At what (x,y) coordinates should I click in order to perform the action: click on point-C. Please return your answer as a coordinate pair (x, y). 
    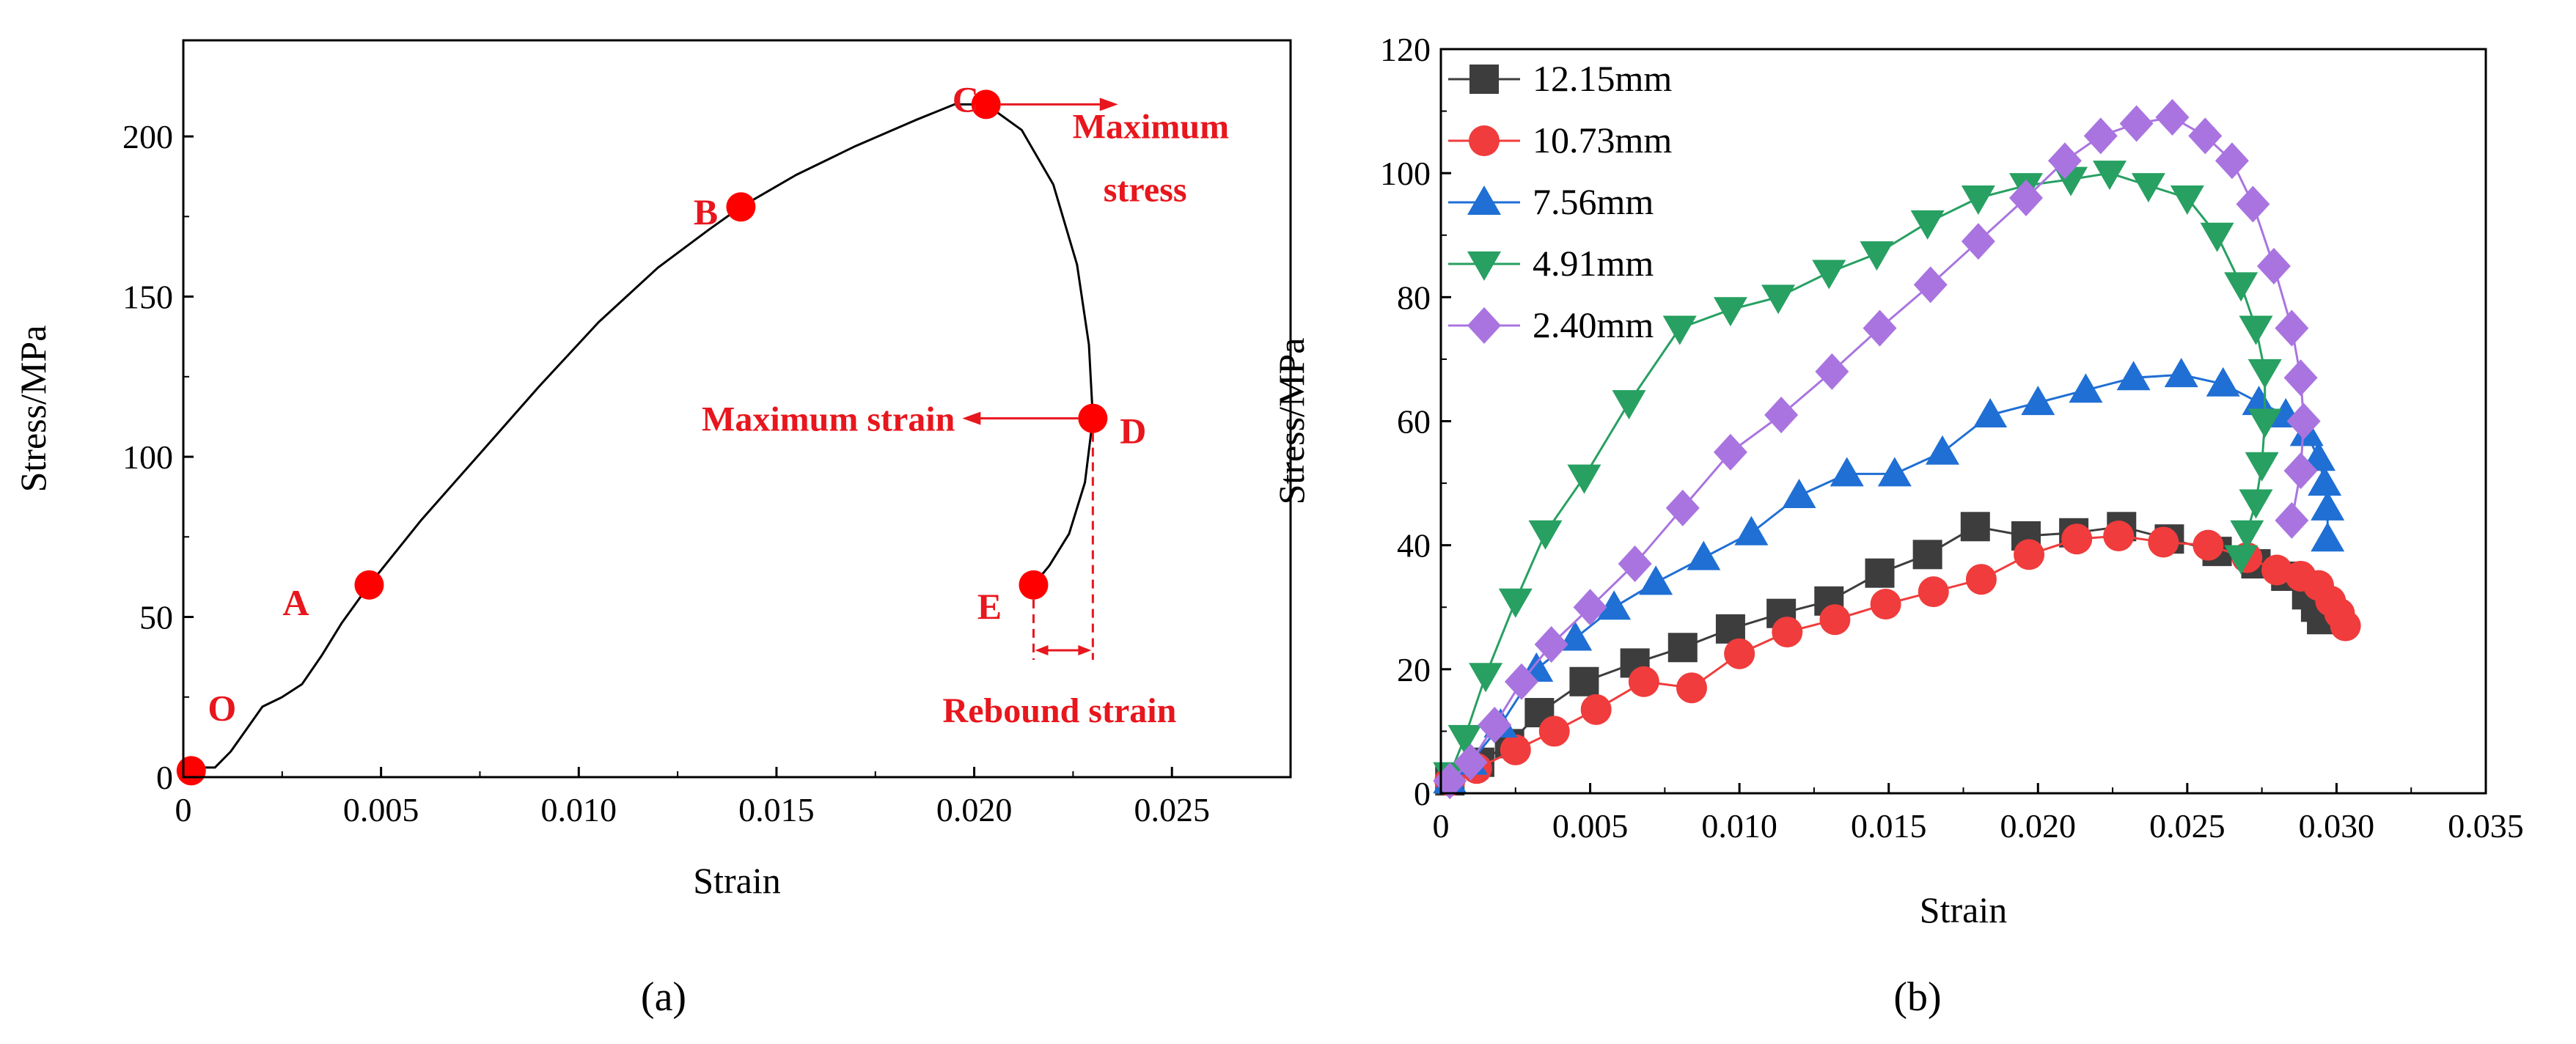
    Looking at the image, I should click on (986, 104).